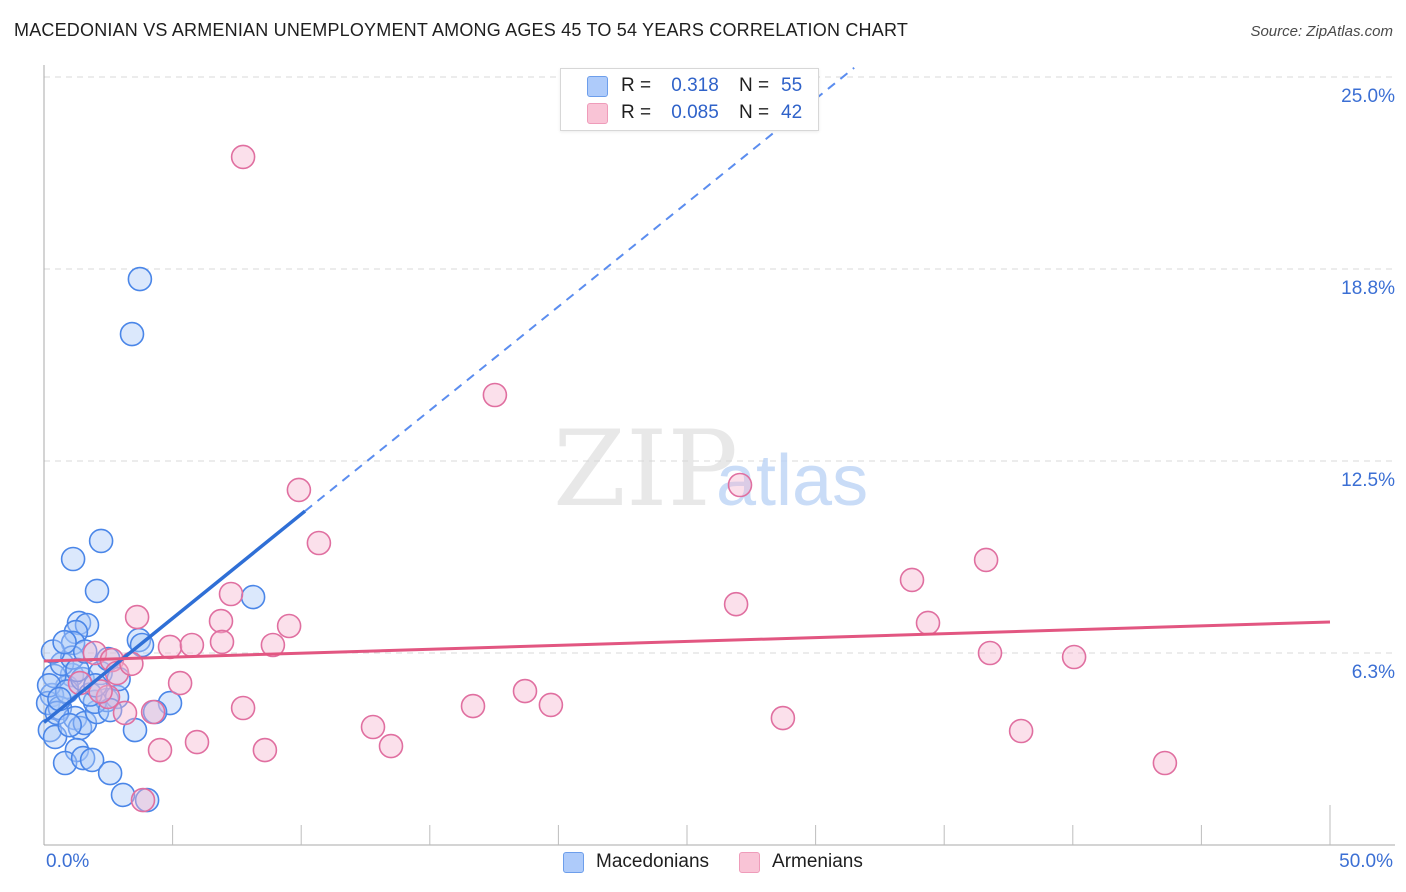  Describe the element at coordinates (689, 99) in the screenshot. I see `correlation-legend-box: R = 0.318 N = 55 R = 0.085 N = 42` at that location.